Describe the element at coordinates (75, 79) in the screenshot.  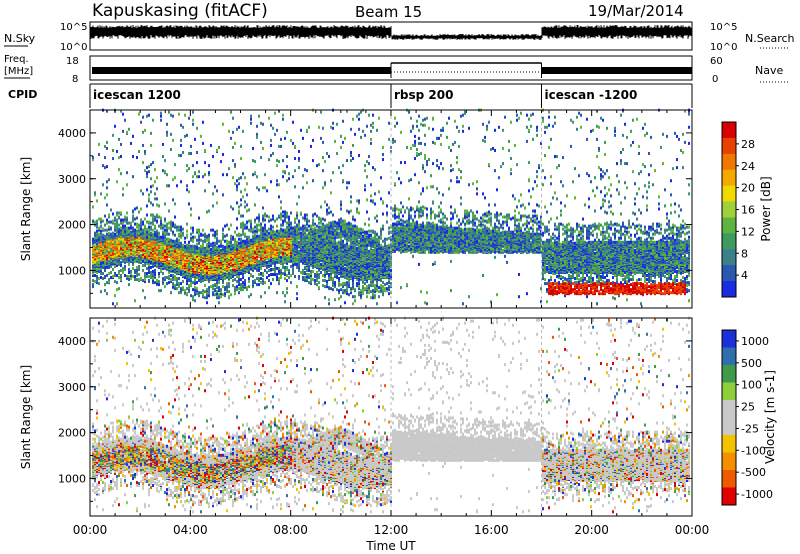
I see `freq-tick-low: 8` at that location.